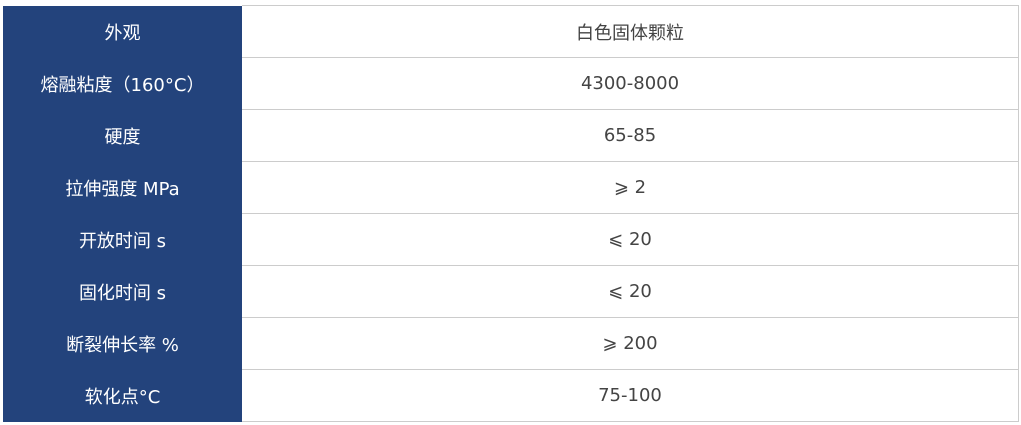 The height and width of the screenshot is (425, 1021). I want to click on property-value: 白色固体颗粒, so click(630, 31).